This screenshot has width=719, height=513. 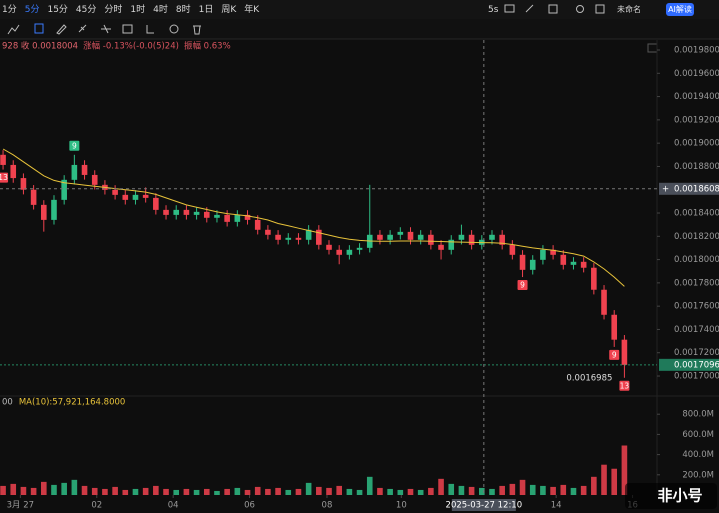 I want to click on timeframe: 5分, so click(x=32, y=9).